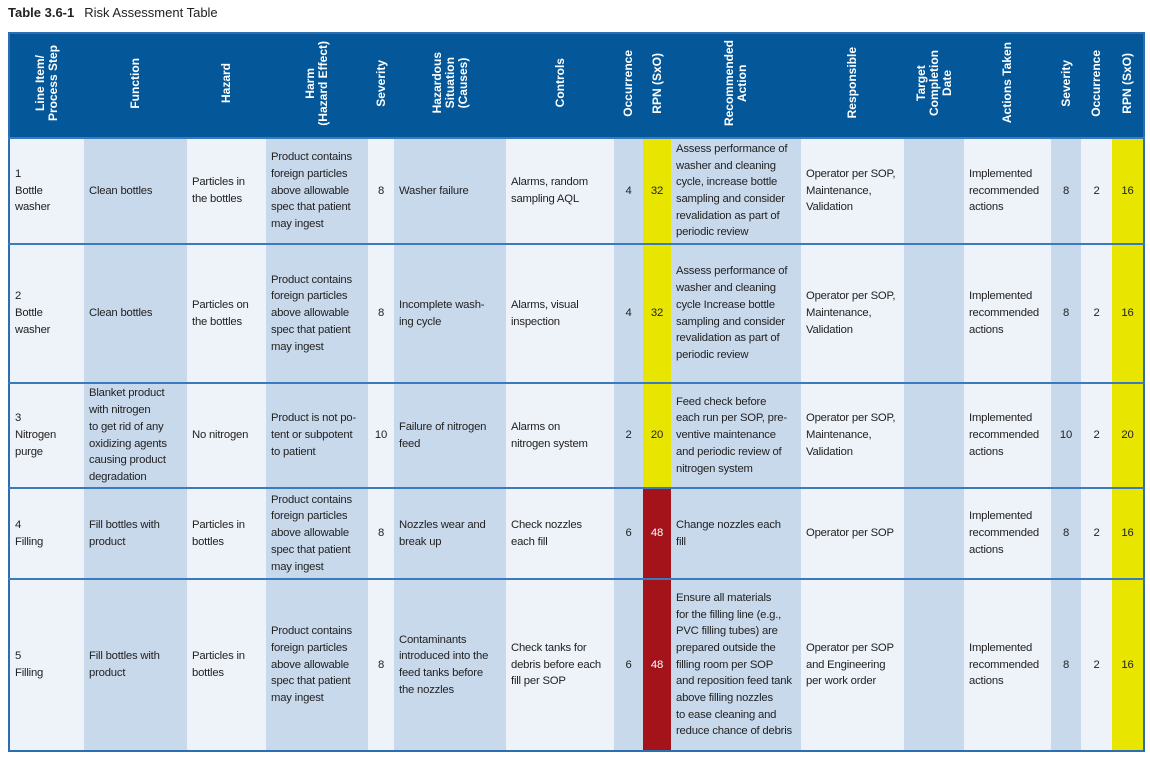 The image size is (1150, 757). What do you see at coordinates (1128, 85) in the screenshot?
I see `column-header-rpn-after: RPN (SxO)` at bounding box center [1128, 85].